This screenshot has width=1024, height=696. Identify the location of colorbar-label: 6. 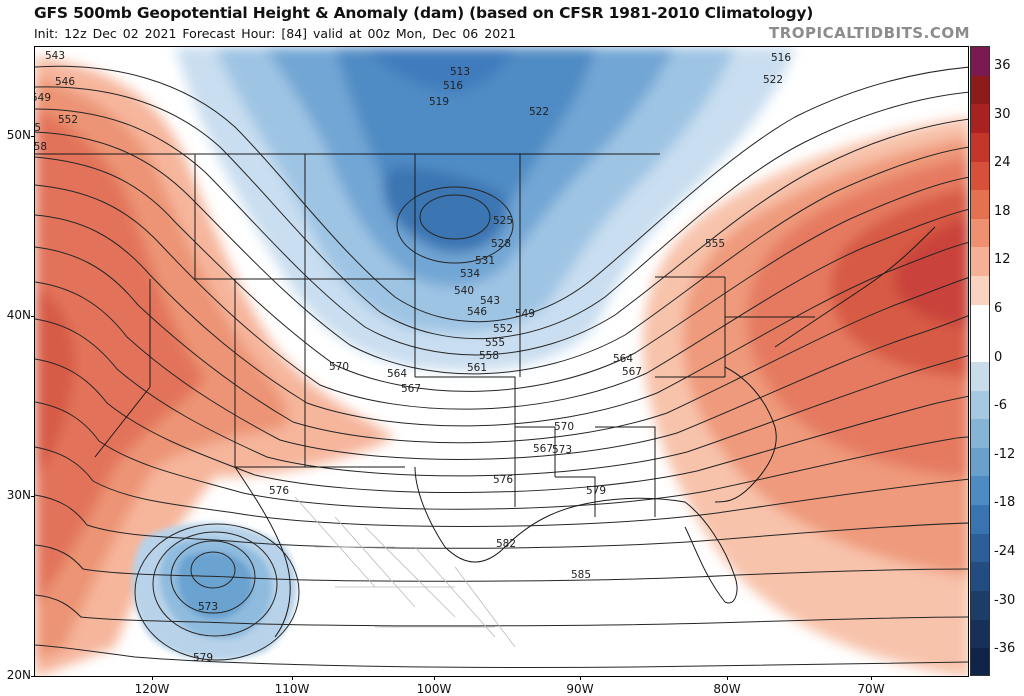
(998, 308).